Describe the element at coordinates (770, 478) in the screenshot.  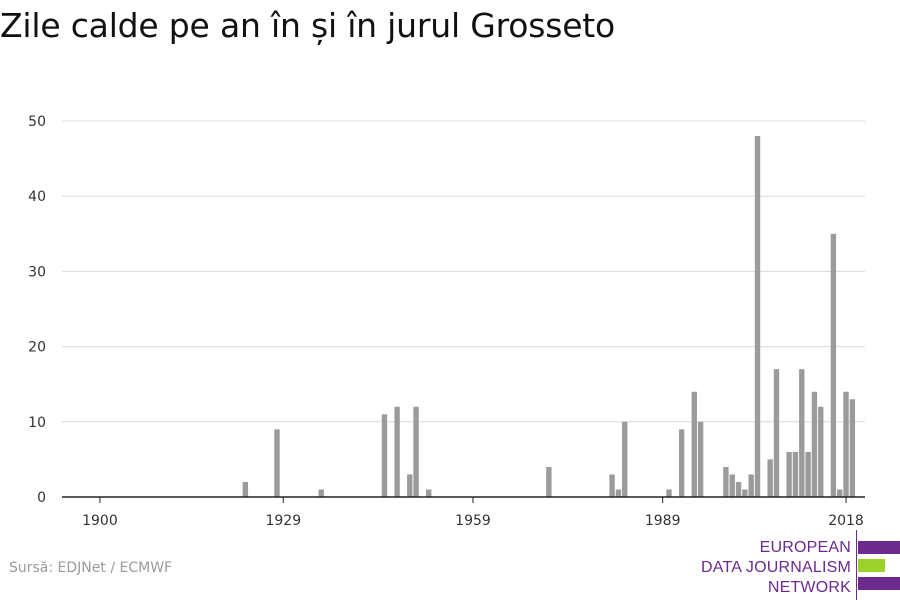
I see `bar-2006` at that location.